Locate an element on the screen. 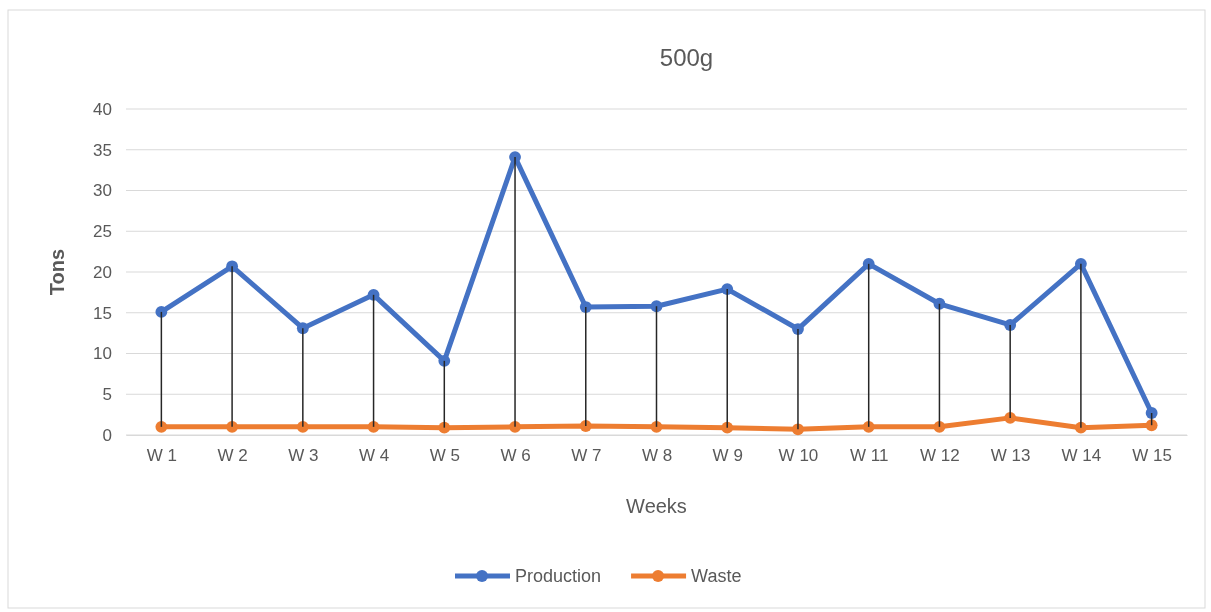 The image size is (1211, 612). x-tick-label: W 5 is located at coordinates (444, 456).